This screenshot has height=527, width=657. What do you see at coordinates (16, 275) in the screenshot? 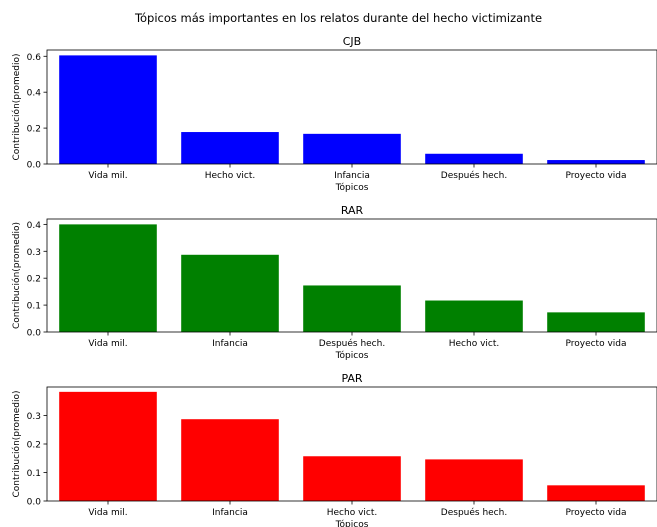
I see `chart-1-ylabel: Contribución(promedio)` at bounding box center [16, 275].